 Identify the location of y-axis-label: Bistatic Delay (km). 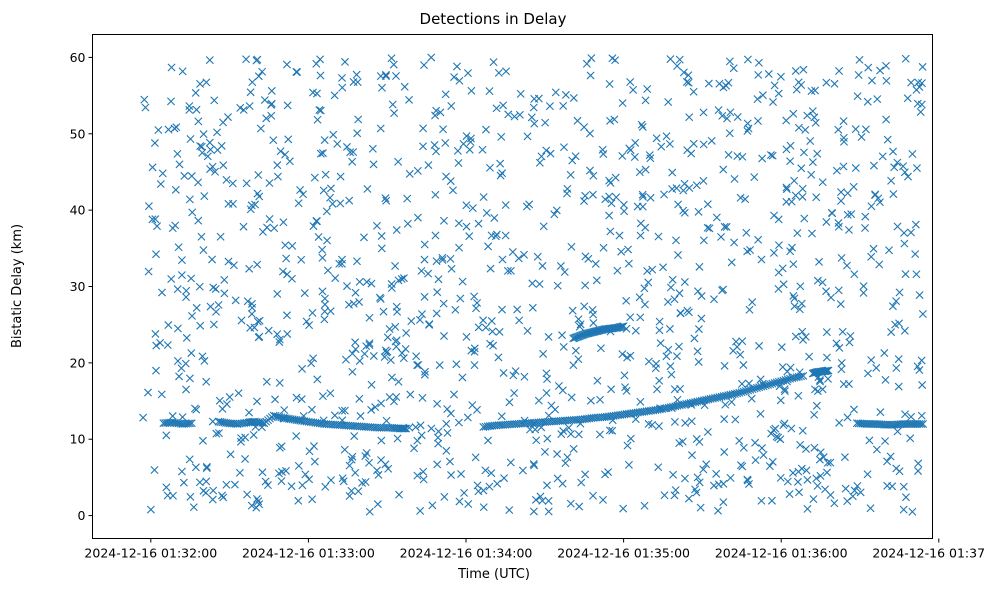
(17, 286).